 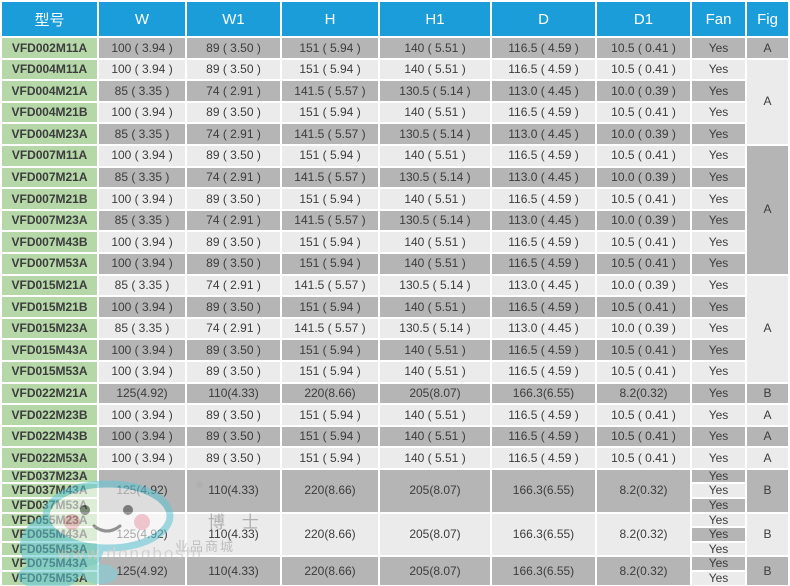 I want to click on dim-cell: 110(4.33), so click(x=233, y=534).